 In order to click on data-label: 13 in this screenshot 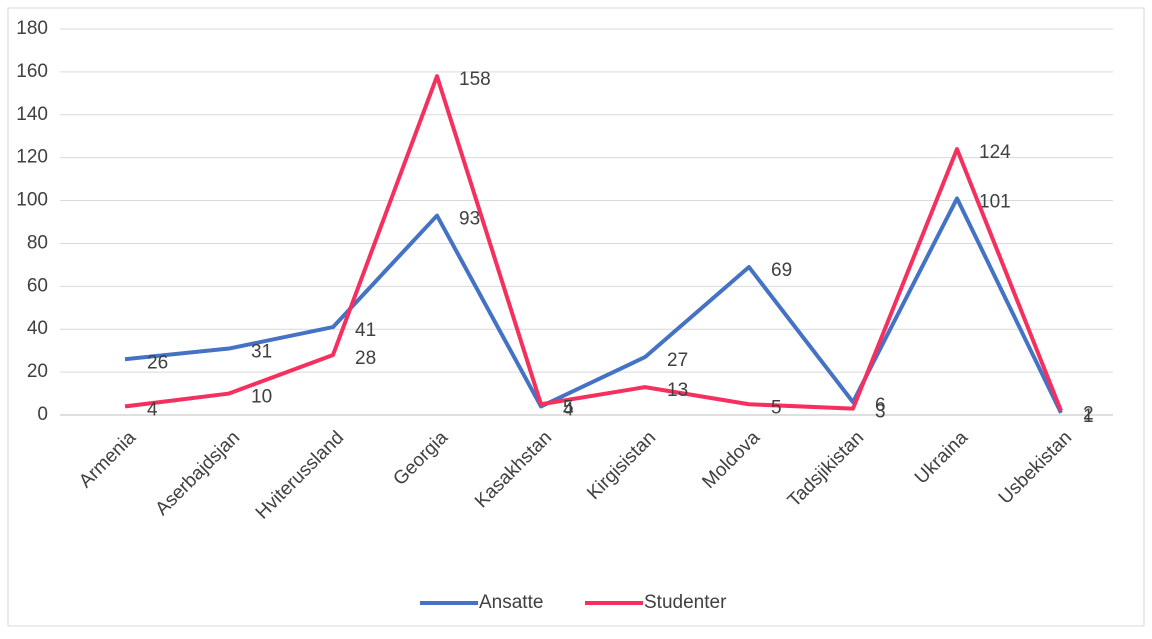, I will do `click(677, 390)`.